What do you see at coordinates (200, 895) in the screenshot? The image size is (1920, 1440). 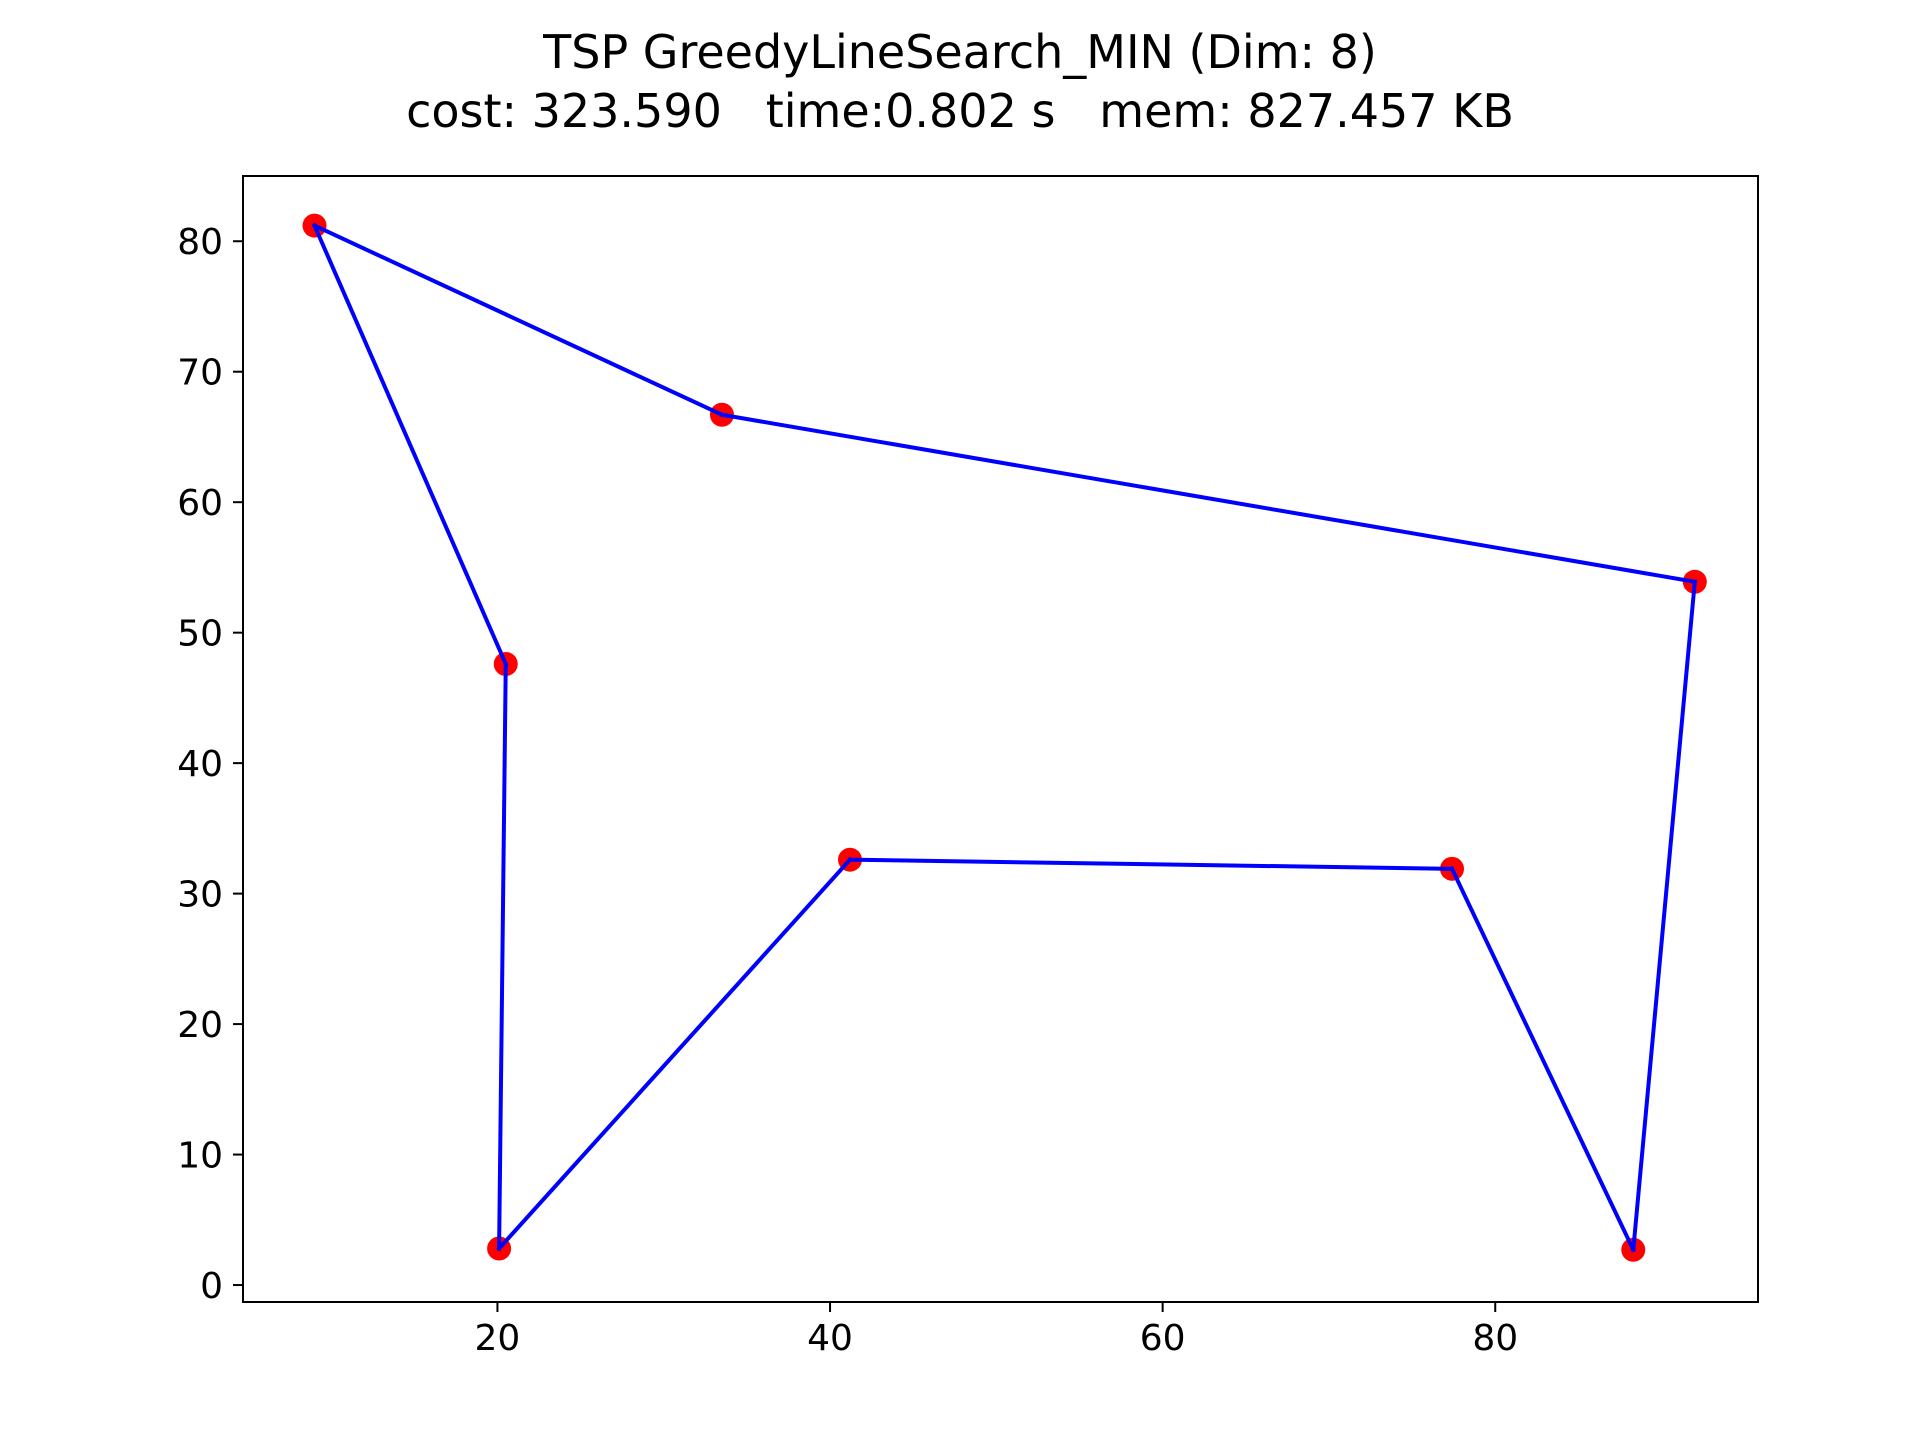 I see `y-tick-label: 30` at bounding box center [200, 895].